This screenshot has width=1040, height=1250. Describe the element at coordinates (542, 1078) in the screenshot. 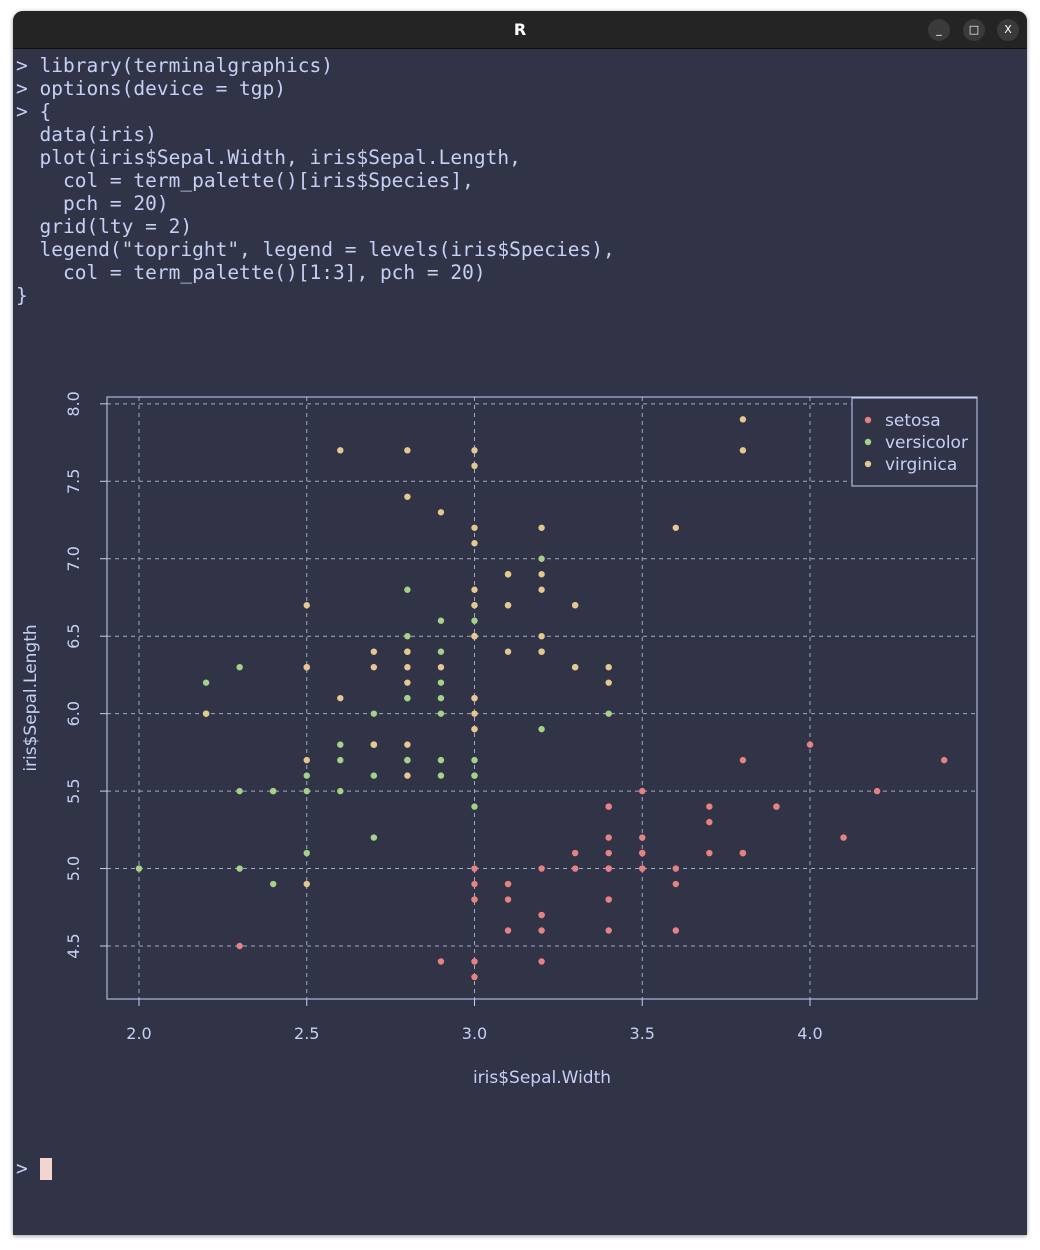

I see `x-axis-label: iris$Sepal.Width` at that location.